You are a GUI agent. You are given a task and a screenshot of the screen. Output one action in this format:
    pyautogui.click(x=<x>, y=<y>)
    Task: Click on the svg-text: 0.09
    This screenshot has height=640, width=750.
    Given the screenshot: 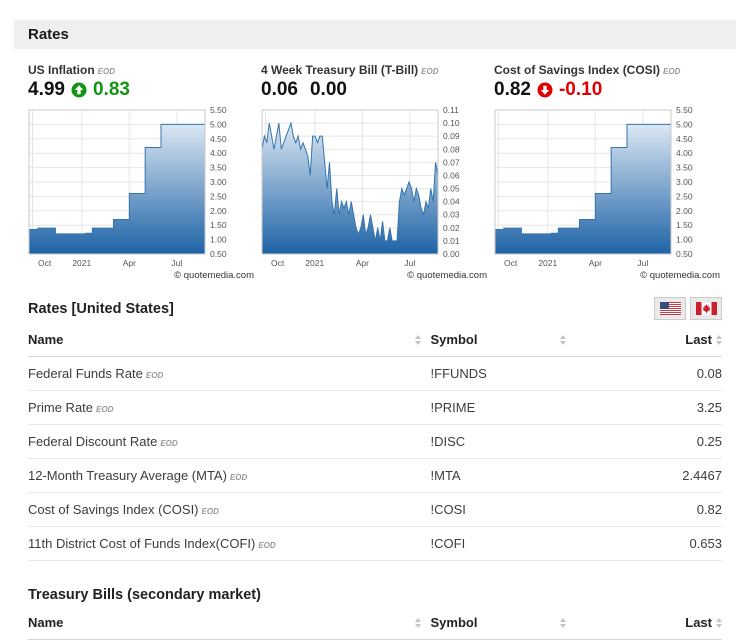 What is the action you would take?
    pyautogui.click(x=451, y=136)
    